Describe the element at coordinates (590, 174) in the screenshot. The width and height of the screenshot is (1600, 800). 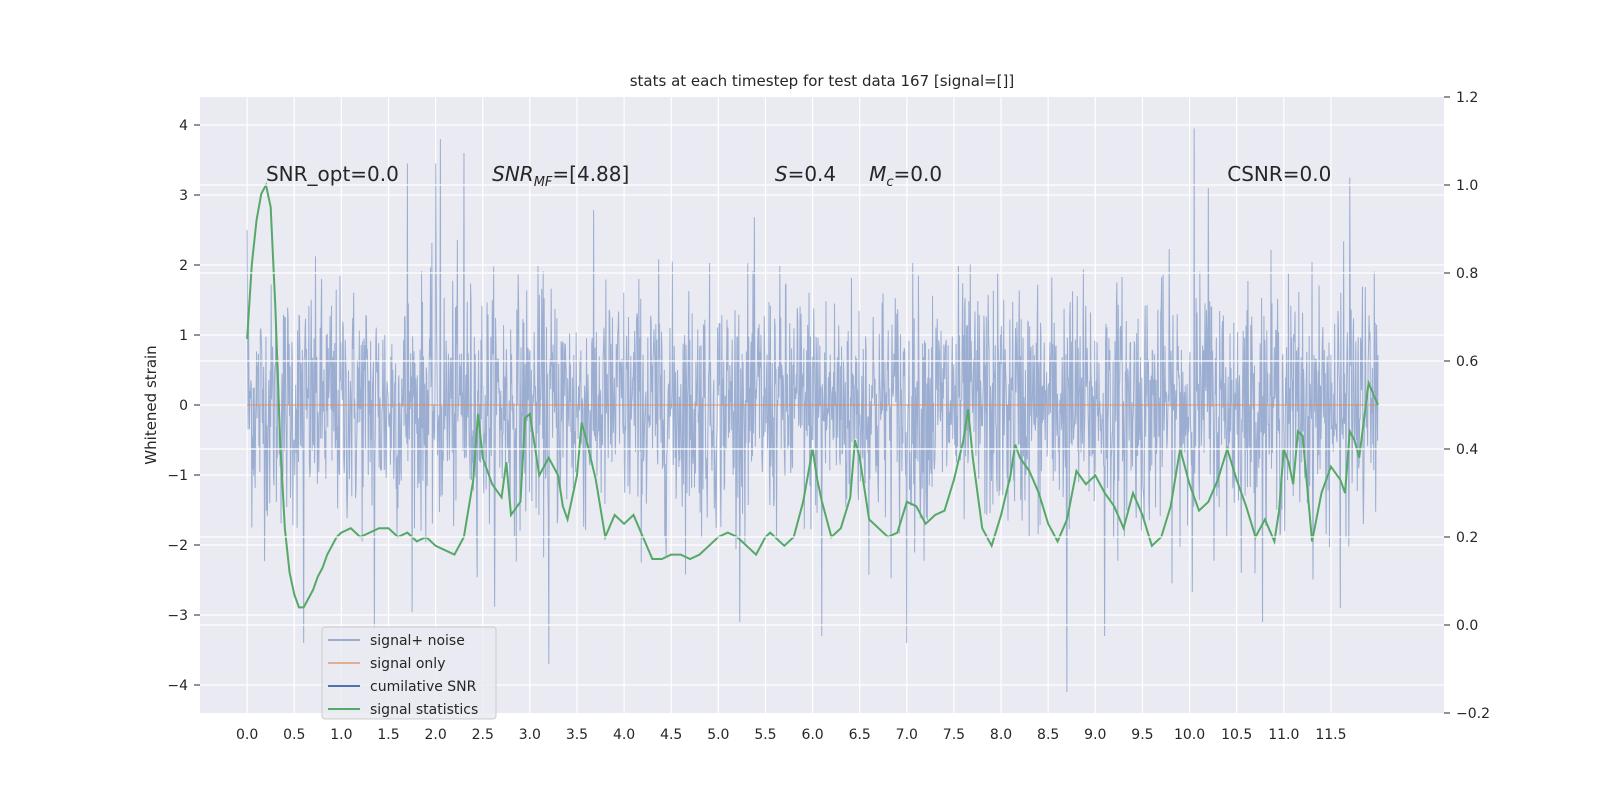
I see `annotation-value: =[4.88]` at that location.